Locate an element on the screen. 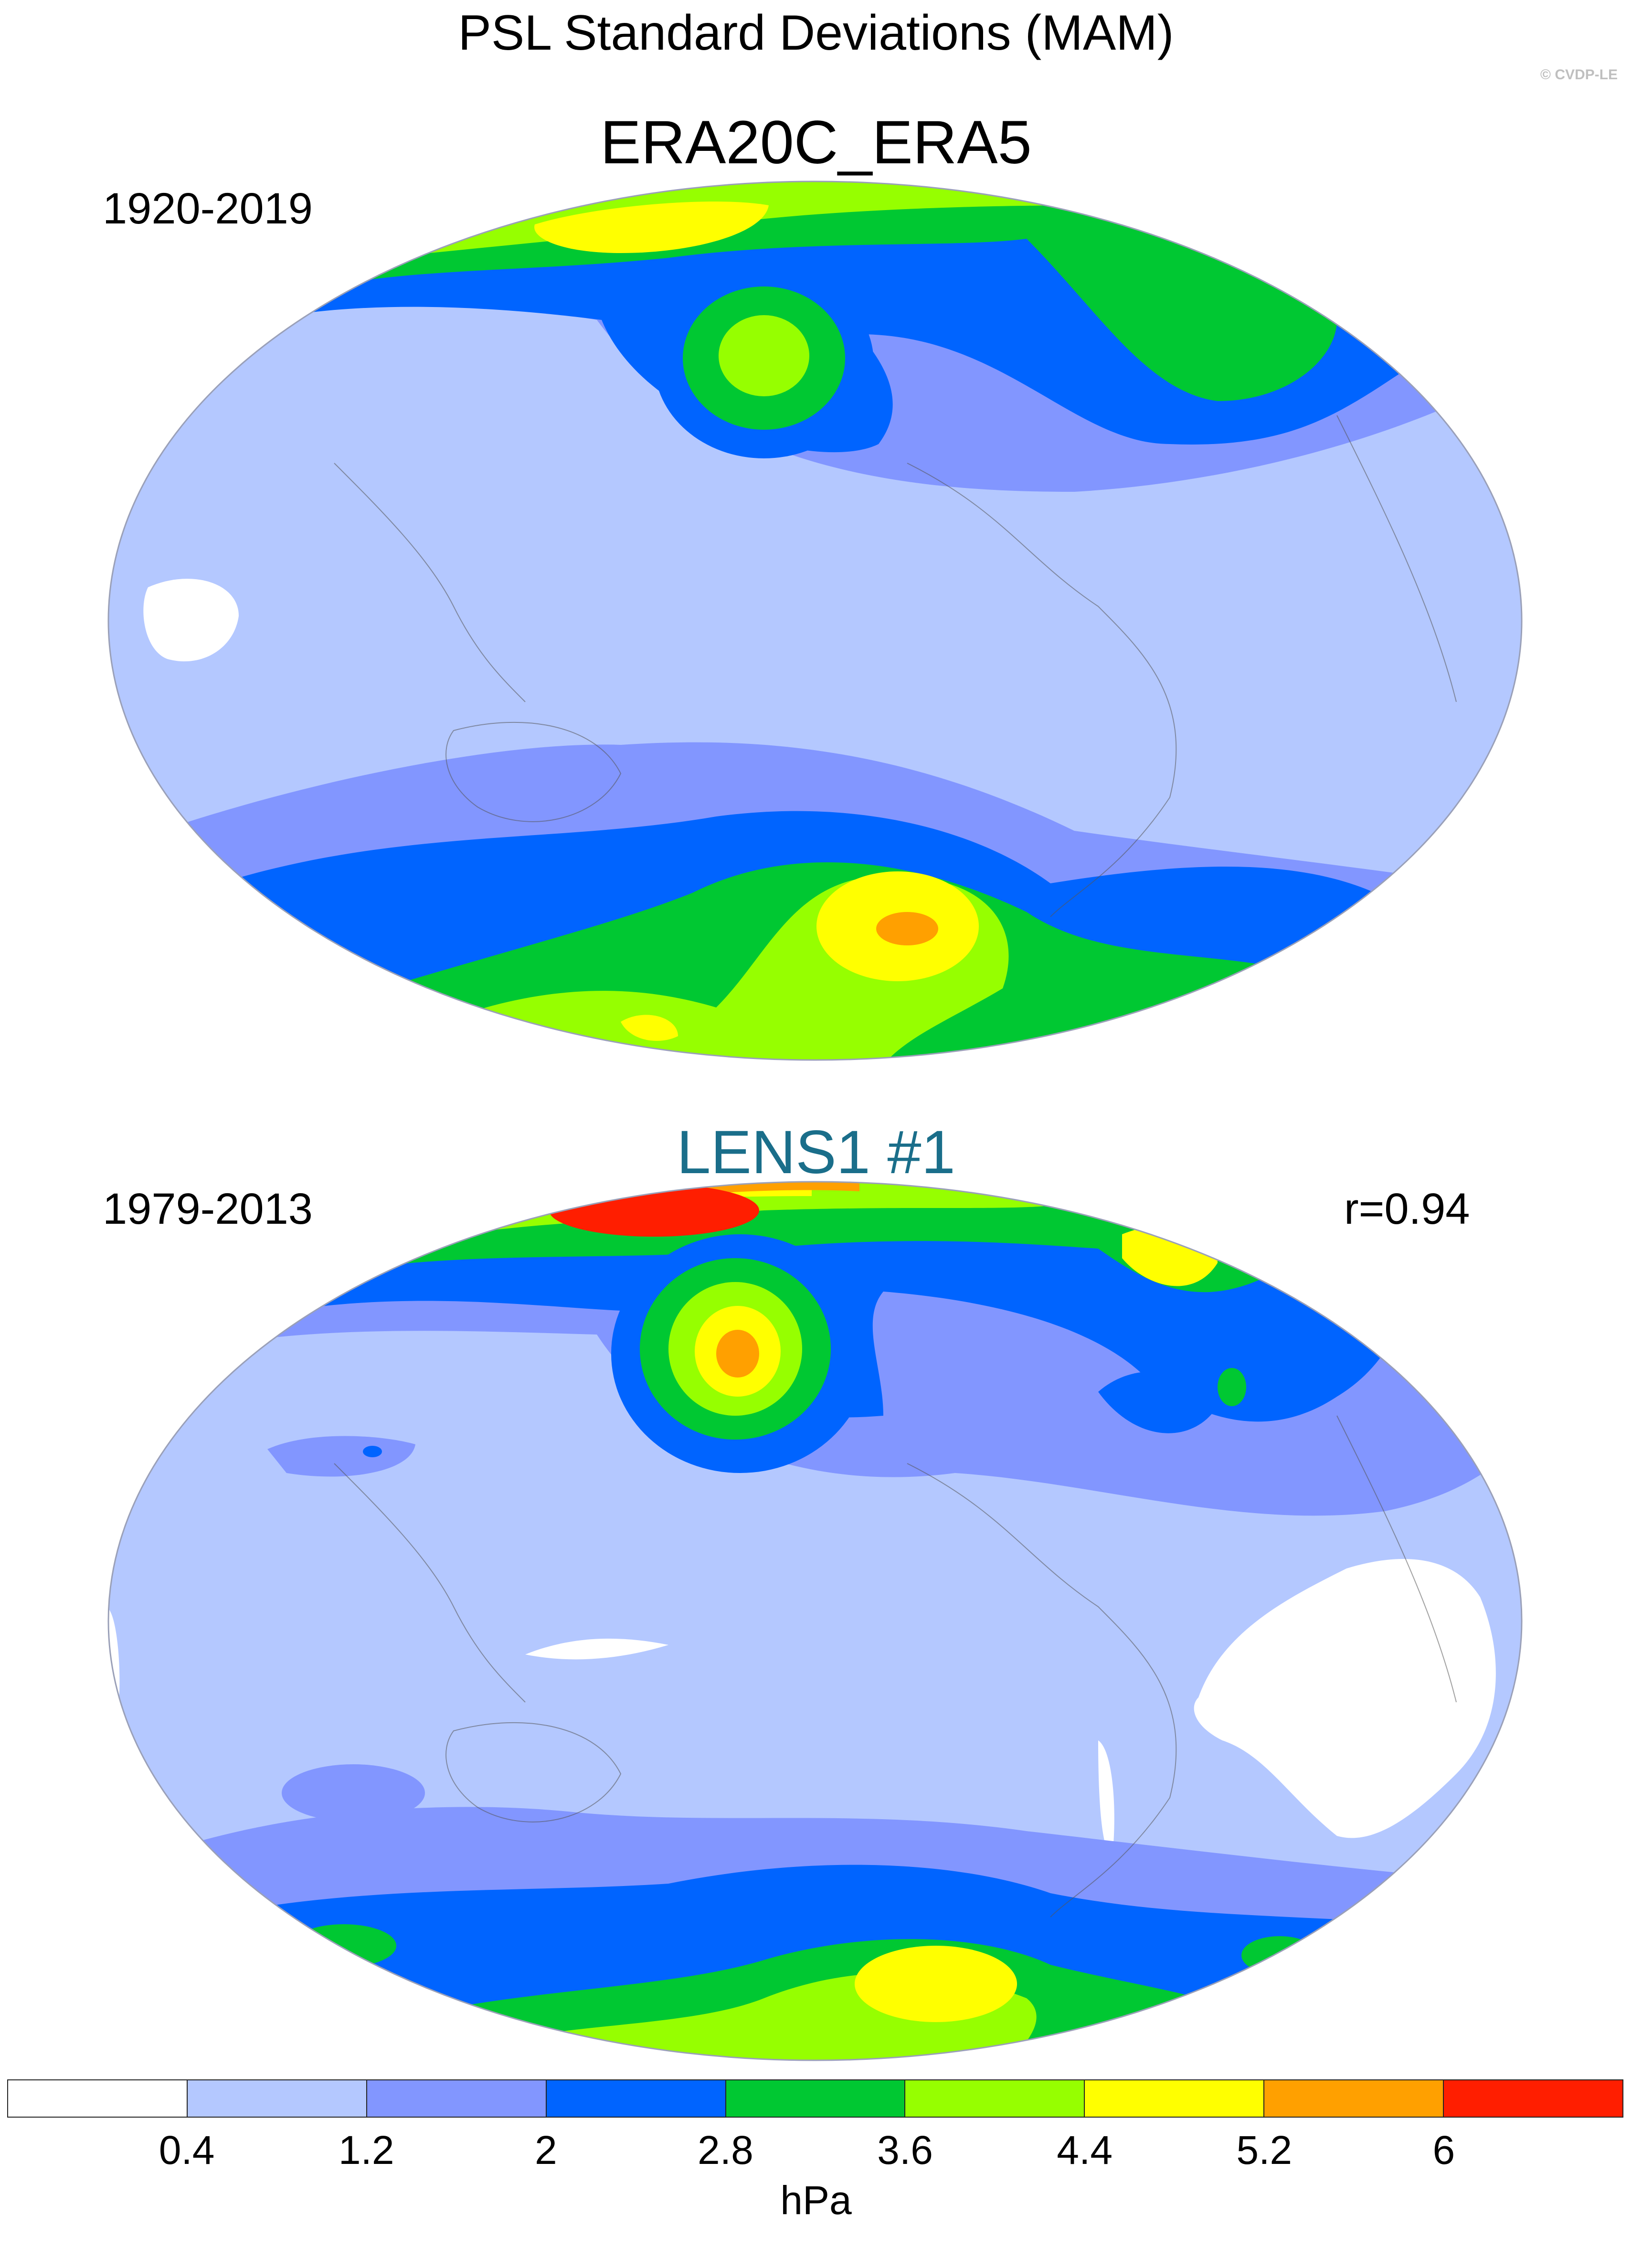 This screenshot has height=2268, width=1632. colorbar-tick-label: 1.2 is located at coordinates (366, 2150).